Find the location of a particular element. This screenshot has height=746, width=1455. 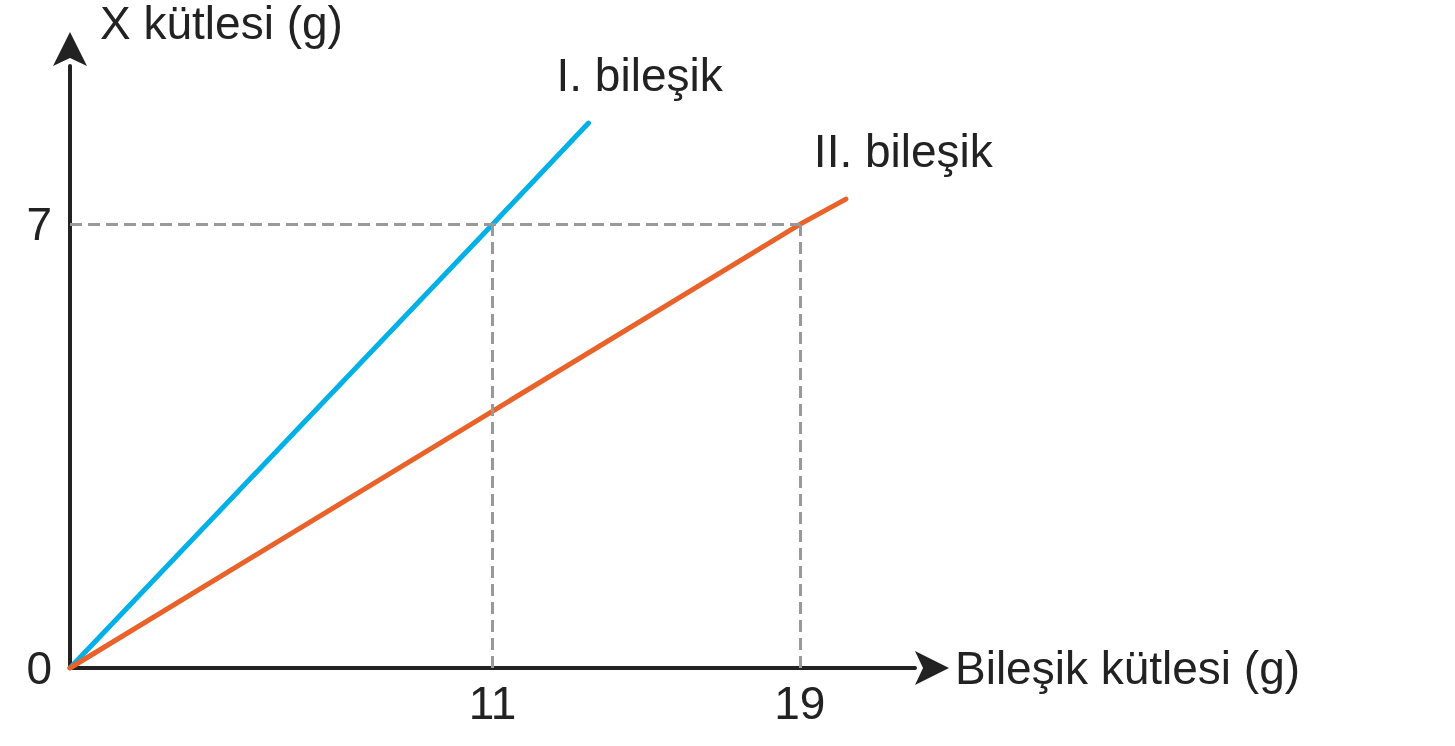

series-label: I. bileşik is located at coordinates (640, 75).